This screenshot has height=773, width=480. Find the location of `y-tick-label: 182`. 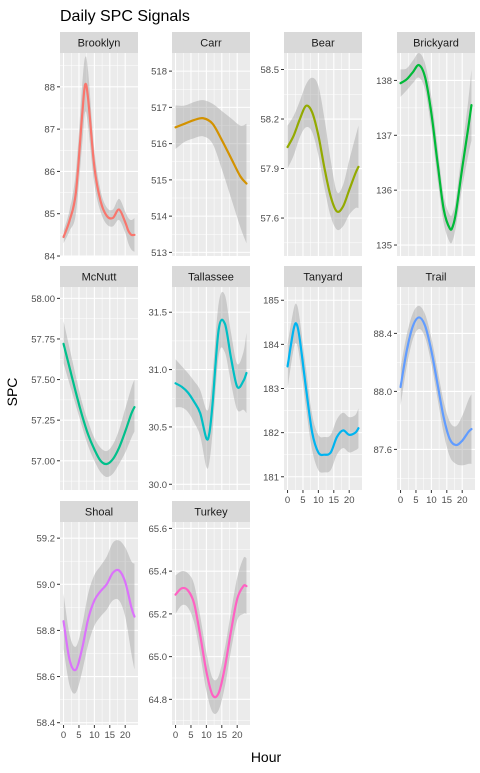

y-tick-label: 182 is located at coordinates (271, 433).